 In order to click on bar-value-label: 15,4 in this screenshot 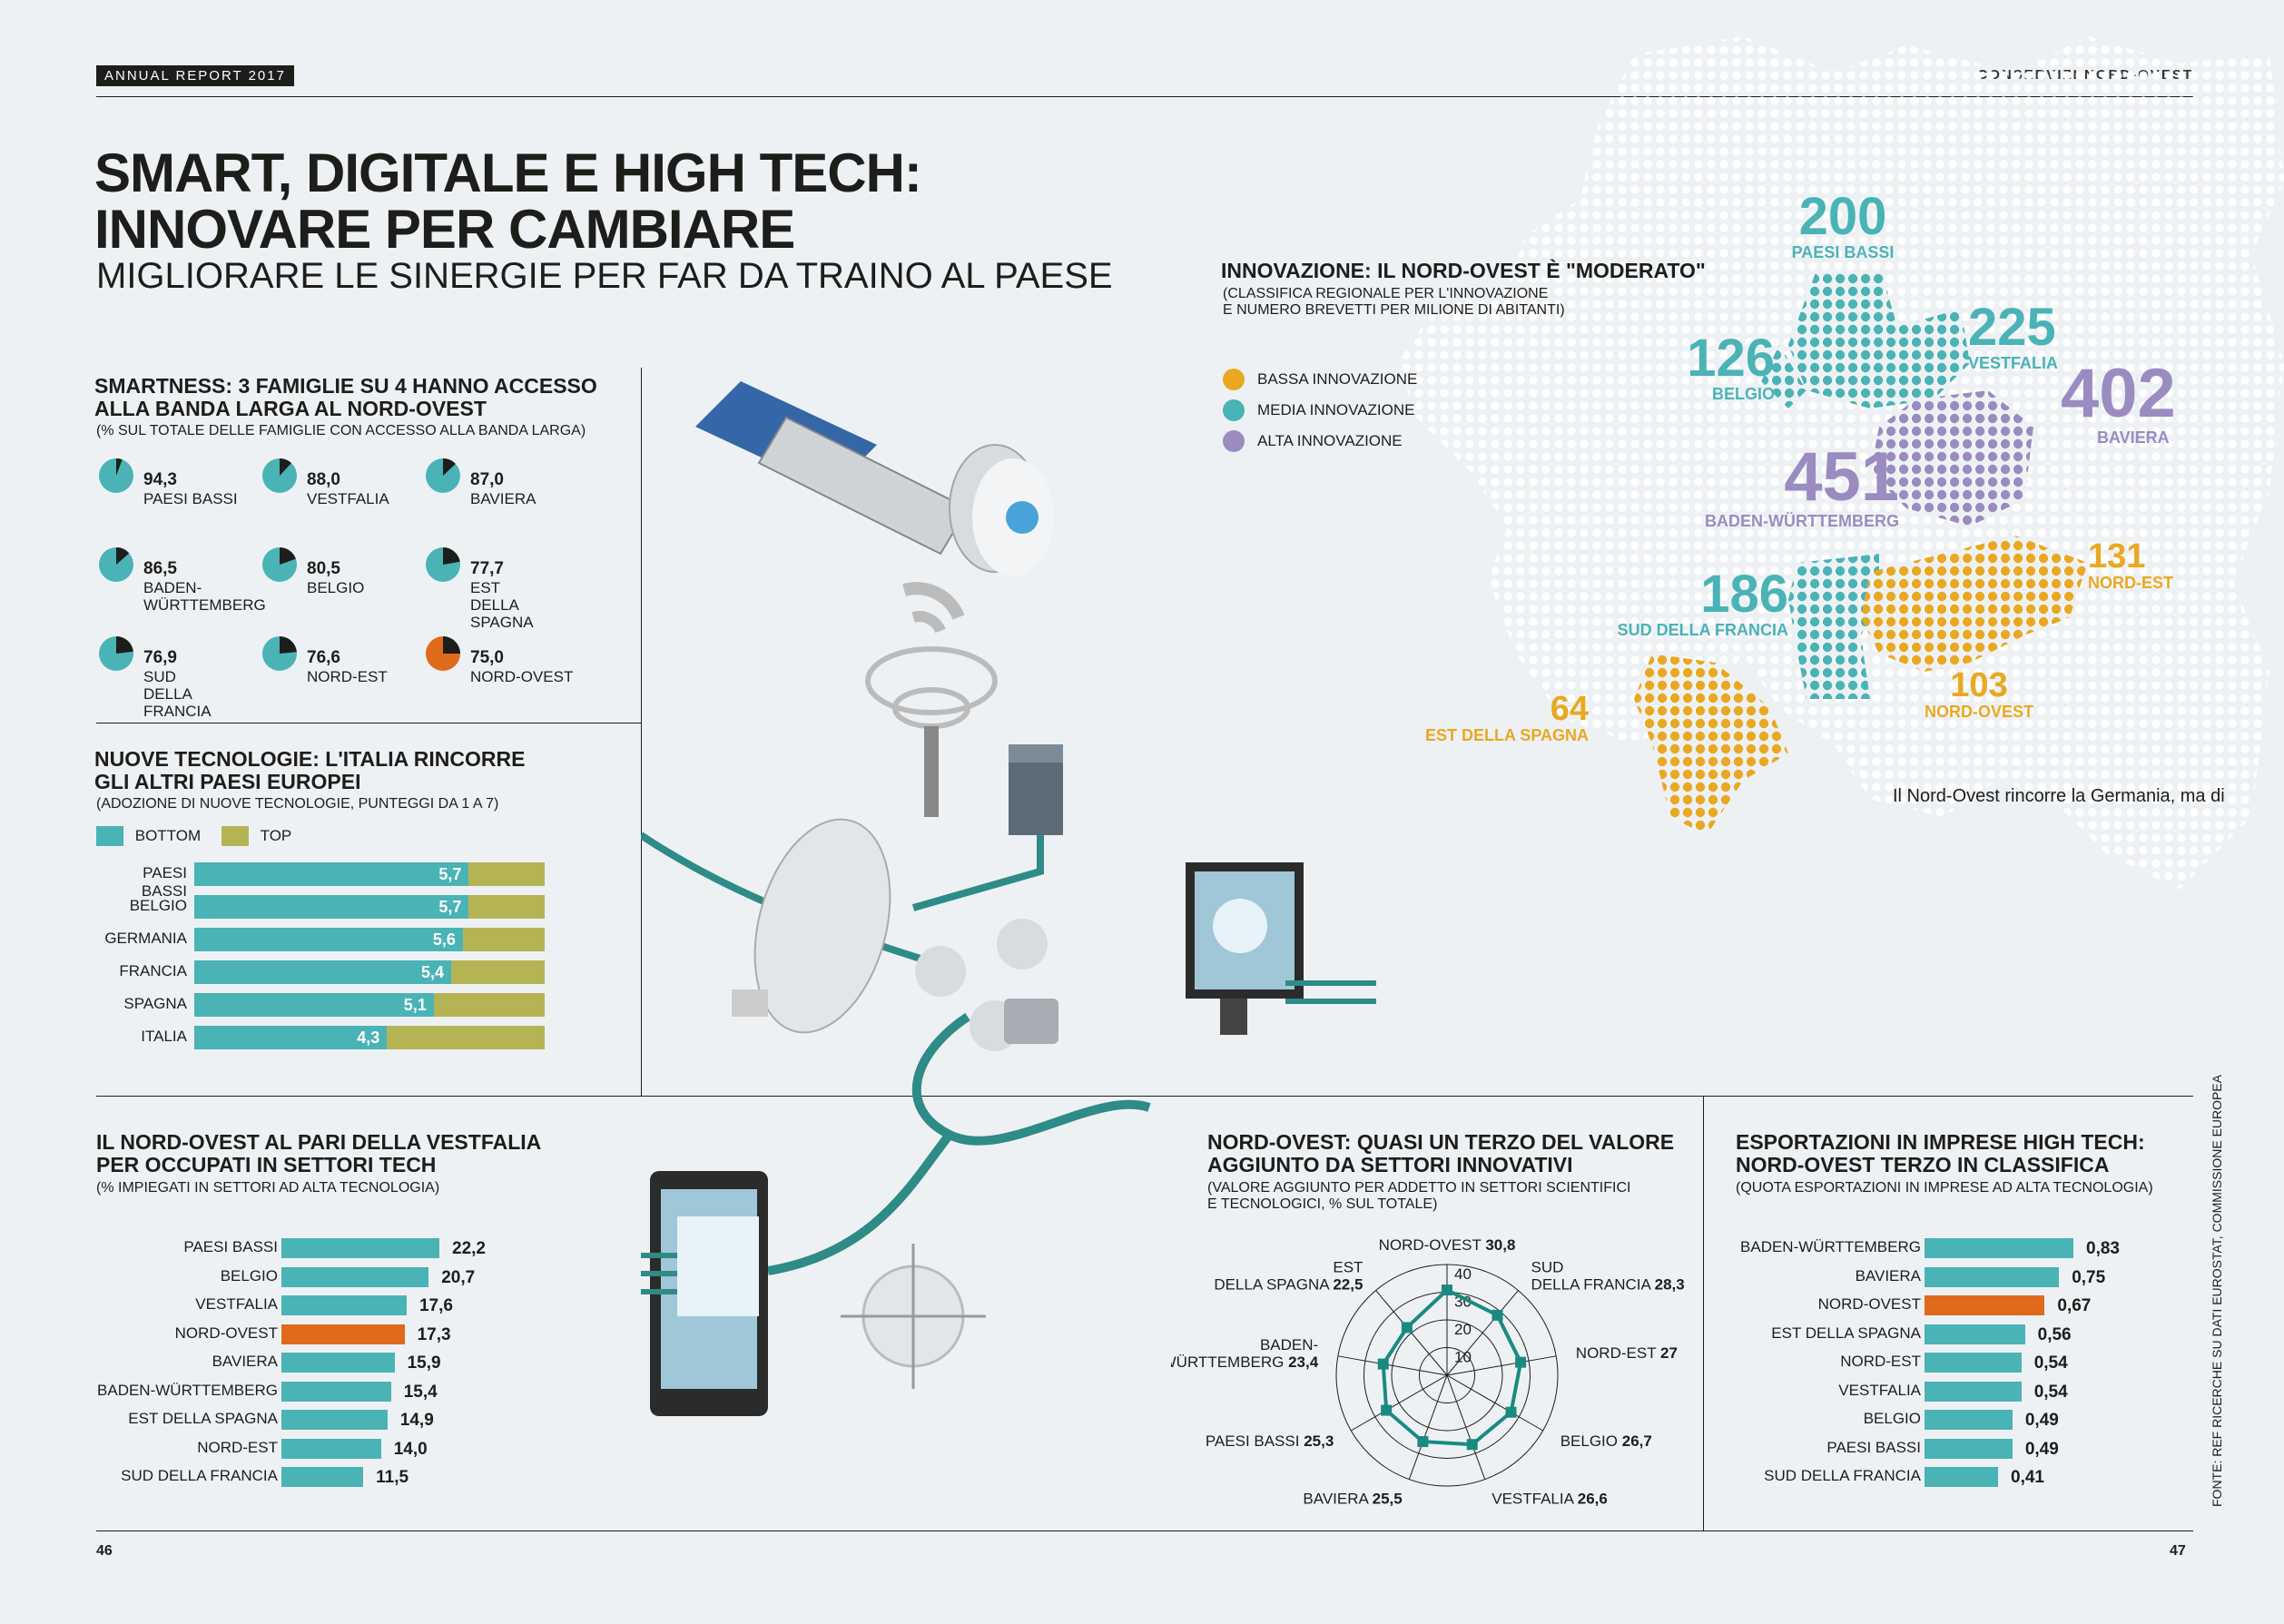, I will do `click(420, 1392)`.